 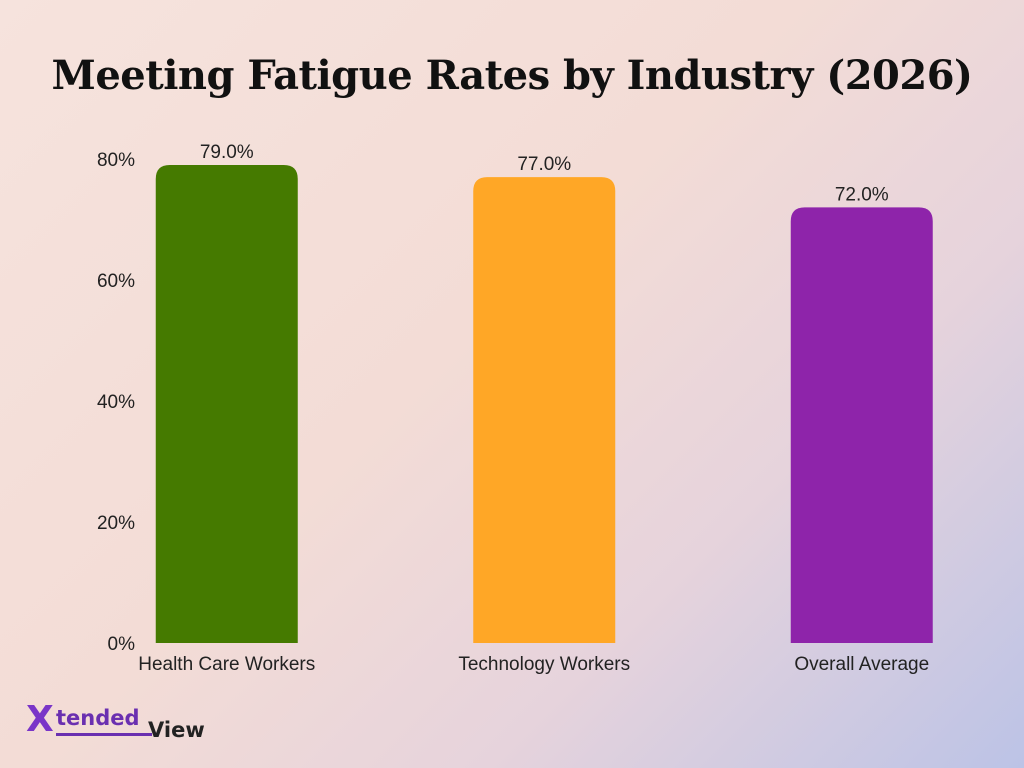 I want to click on y-tick-label: 40%, so click(x=116, y=402).